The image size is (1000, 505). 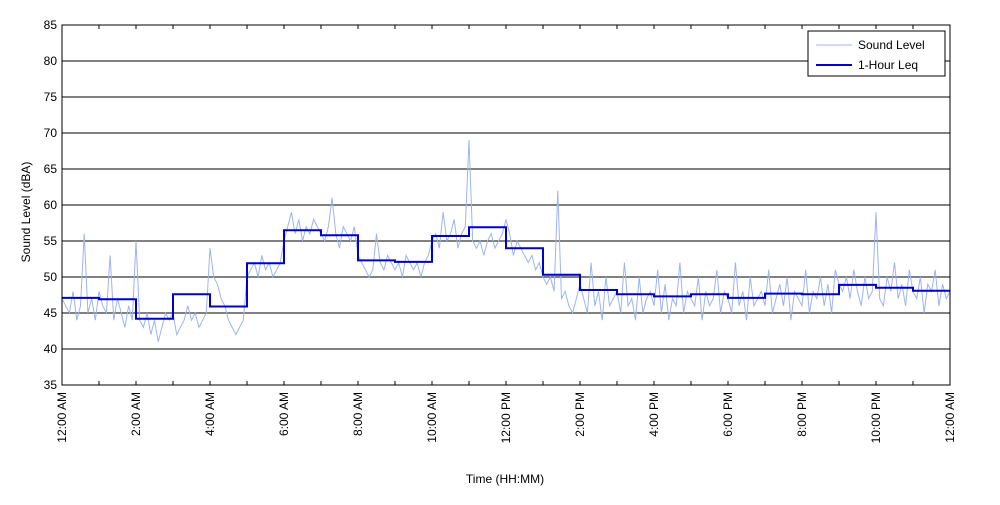 I want to click on x-axis-label: Time (HH:MM), so click(x=505, y=479).